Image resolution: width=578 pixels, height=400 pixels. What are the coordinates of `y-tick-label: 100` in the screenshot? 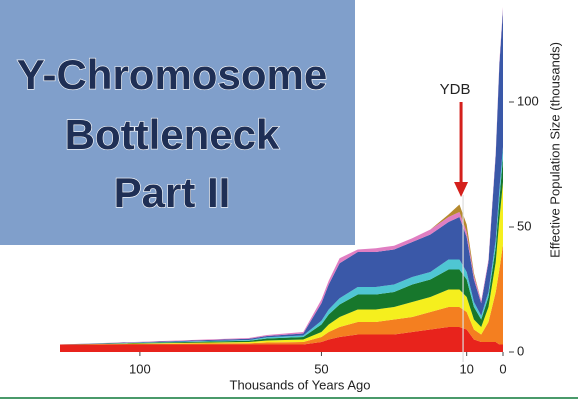 It's located at (528, 100).